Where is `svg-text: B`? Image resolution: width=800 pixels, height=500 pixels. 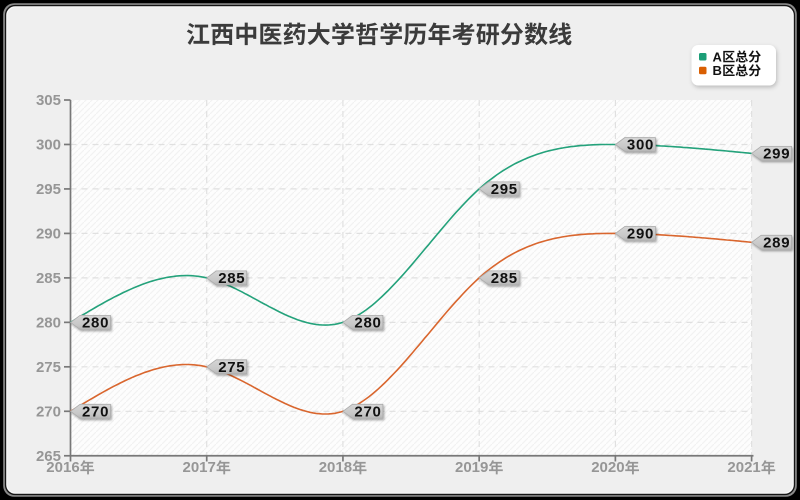 svg-text: B is located at coordinates (717, 70).